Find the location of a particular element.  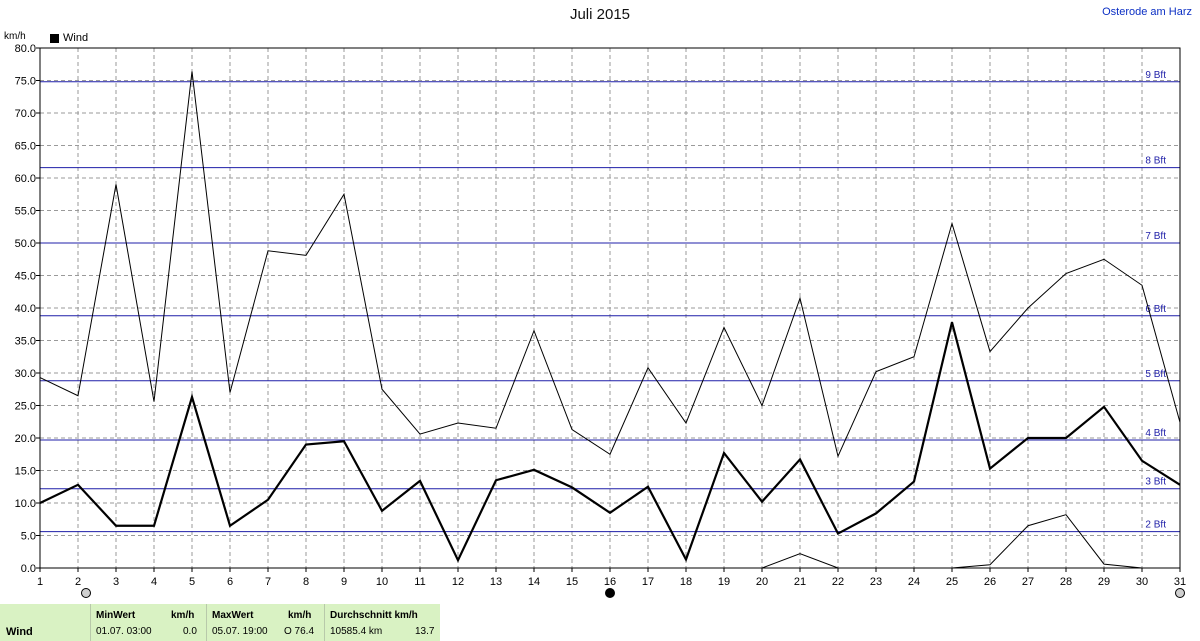

x-tick-label-12: 12 is located at coordinates (458, 582).